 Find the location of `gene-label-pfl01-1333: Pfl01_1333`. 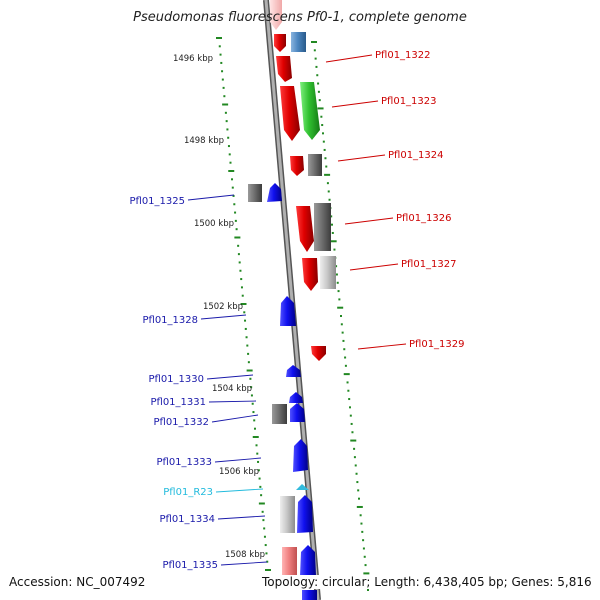

gene-label-pfl01-1333: Pfl01_1333 is located at coordinates (184, 462).